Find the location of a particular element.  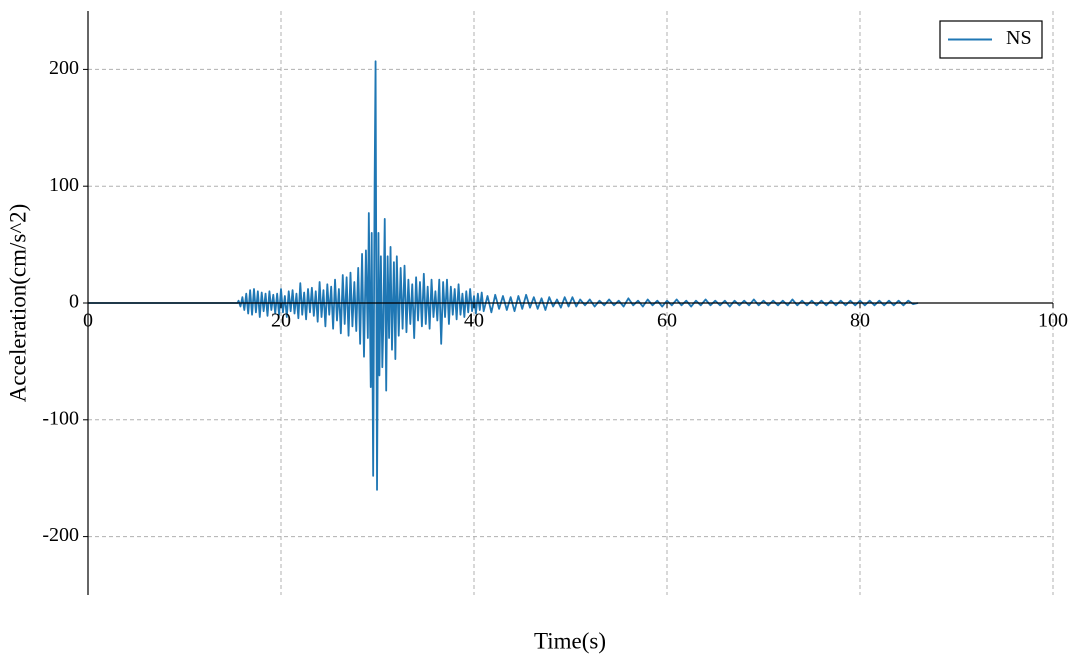

x-tick-label: 40 is located at coordinates (474, 321).